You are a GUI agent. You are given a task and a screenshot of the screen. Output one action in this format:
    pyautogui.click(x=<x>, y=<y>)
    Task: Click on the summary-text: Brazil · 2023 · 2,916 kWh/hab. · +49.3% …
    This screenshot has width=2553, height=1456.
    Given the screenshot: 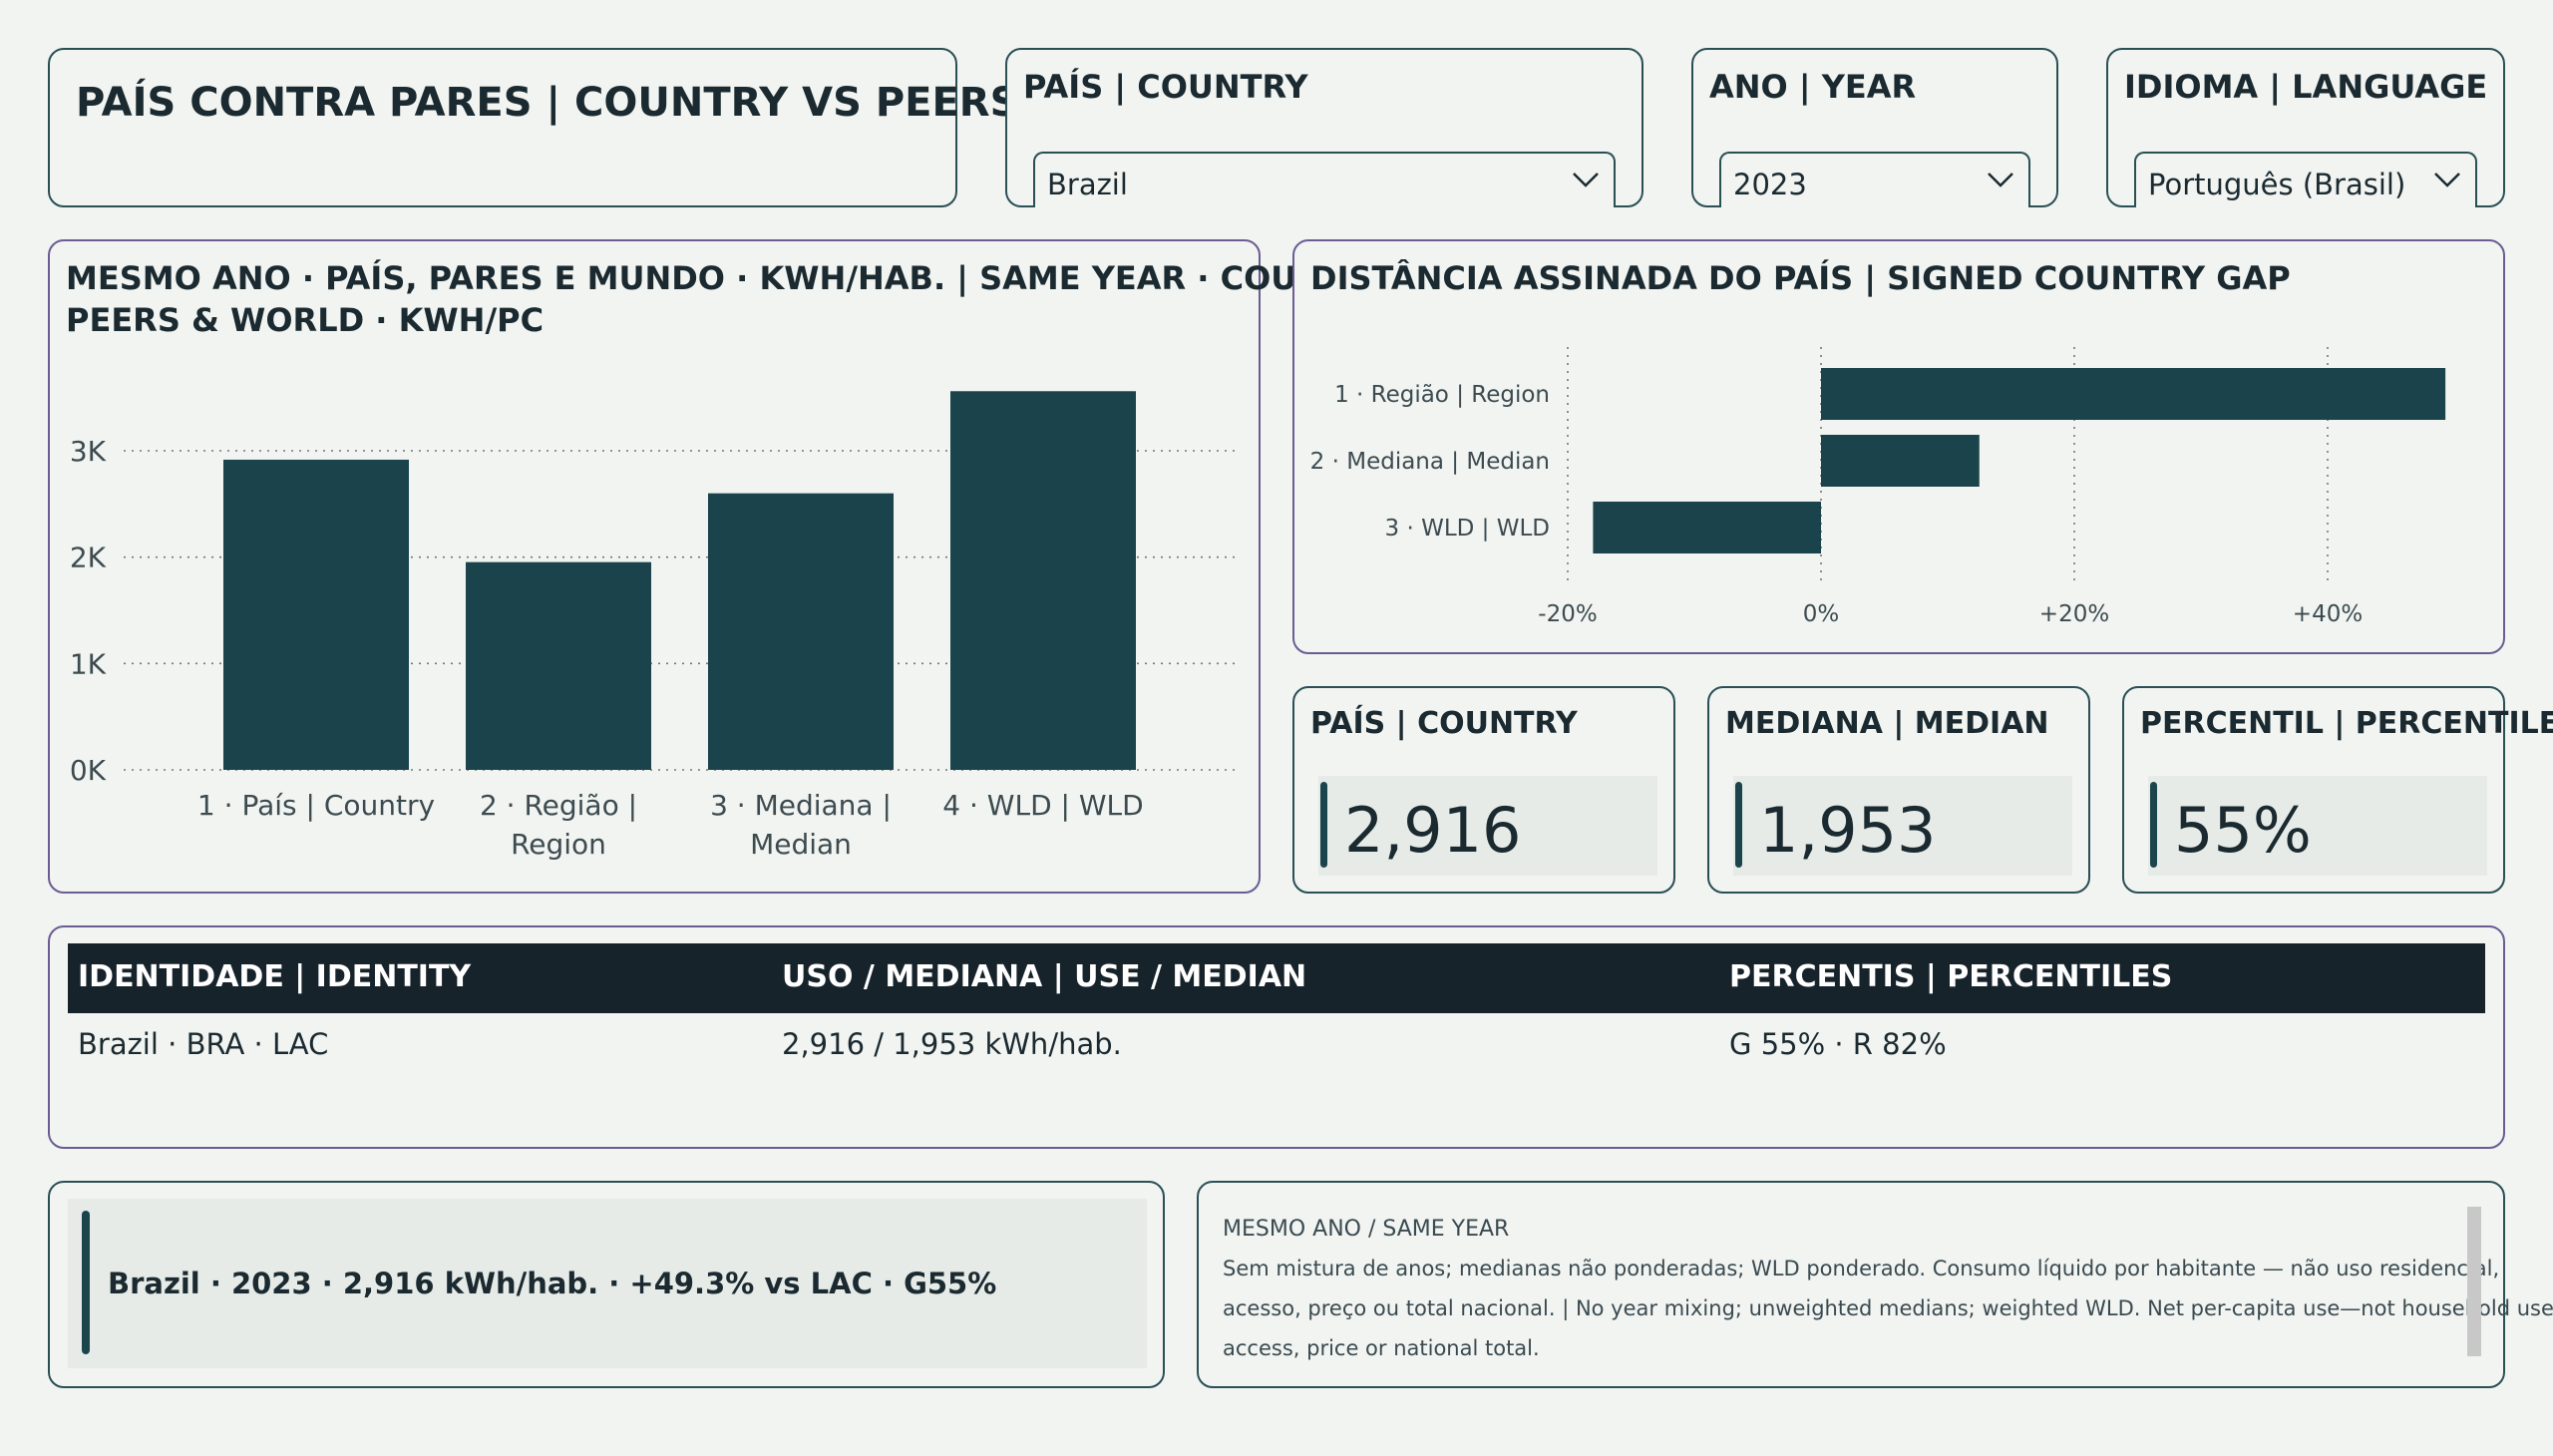 What is the action you would take?
    pyautogui.click(x=552, y=1283)
    